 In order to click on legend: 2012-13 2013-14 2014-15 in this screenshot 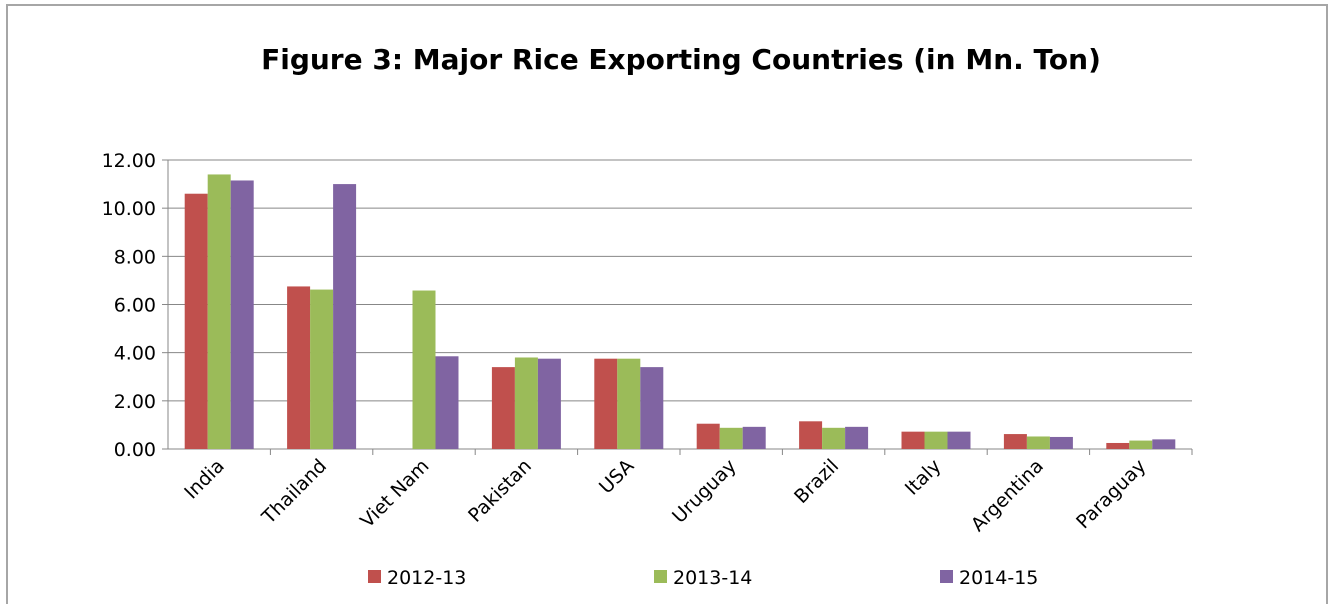, I will do `click(703, 578)`.